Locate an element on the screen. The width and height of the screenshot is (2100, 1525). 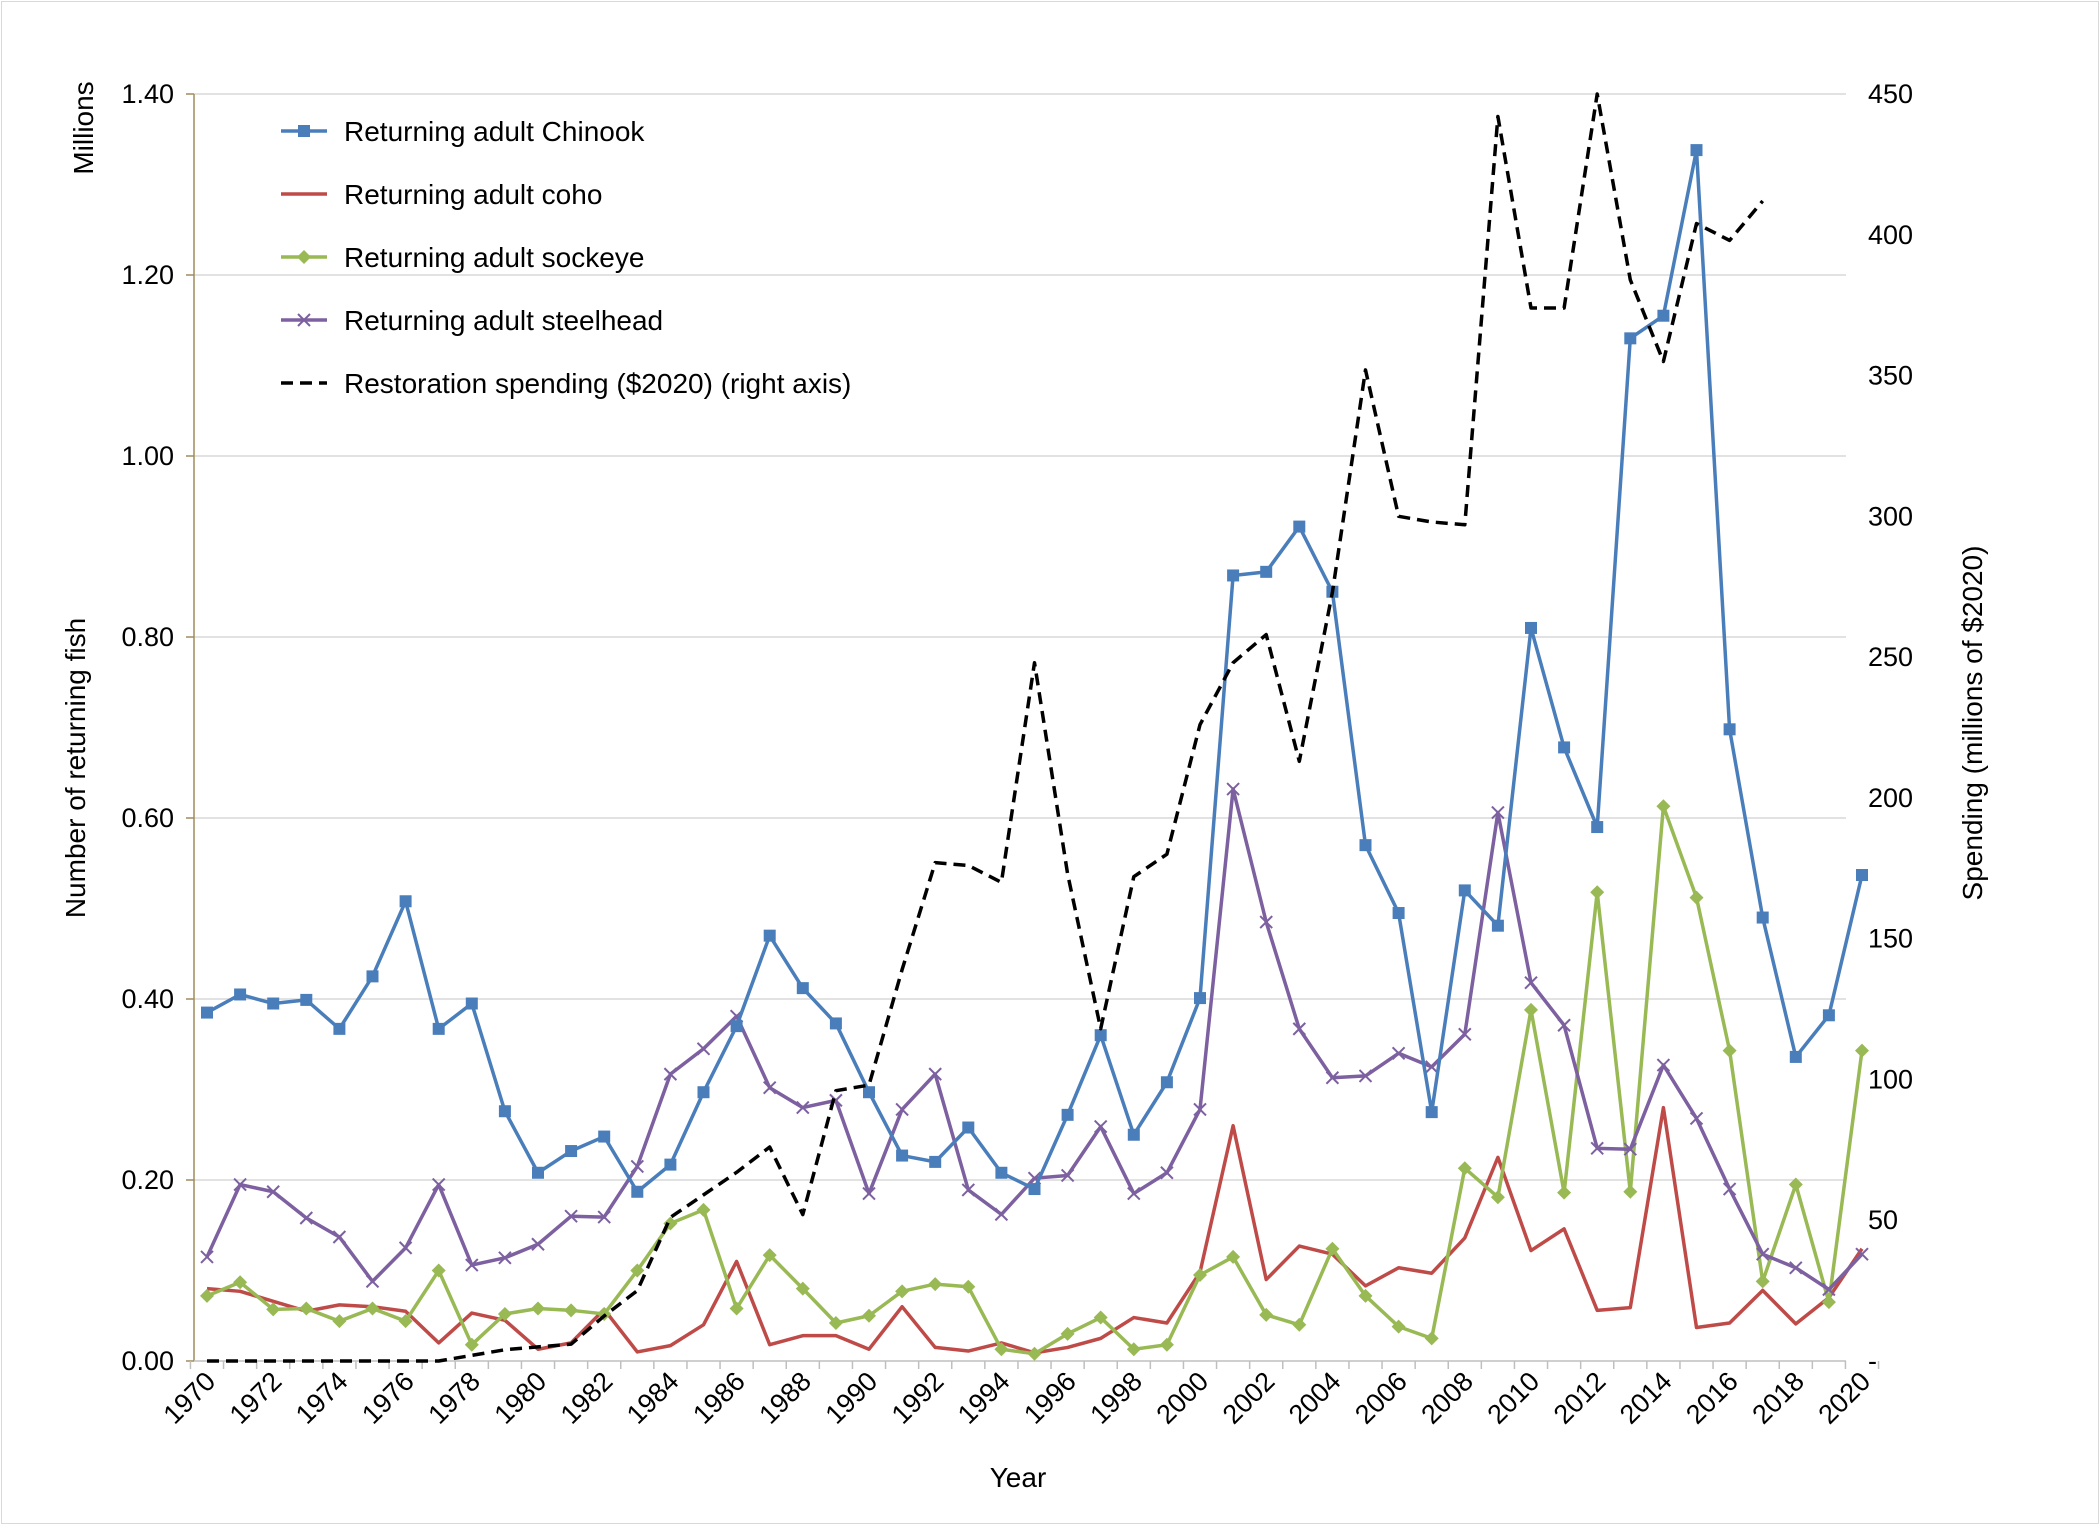
y-tick-label: 1.00 is located at coordinates (147, 456).